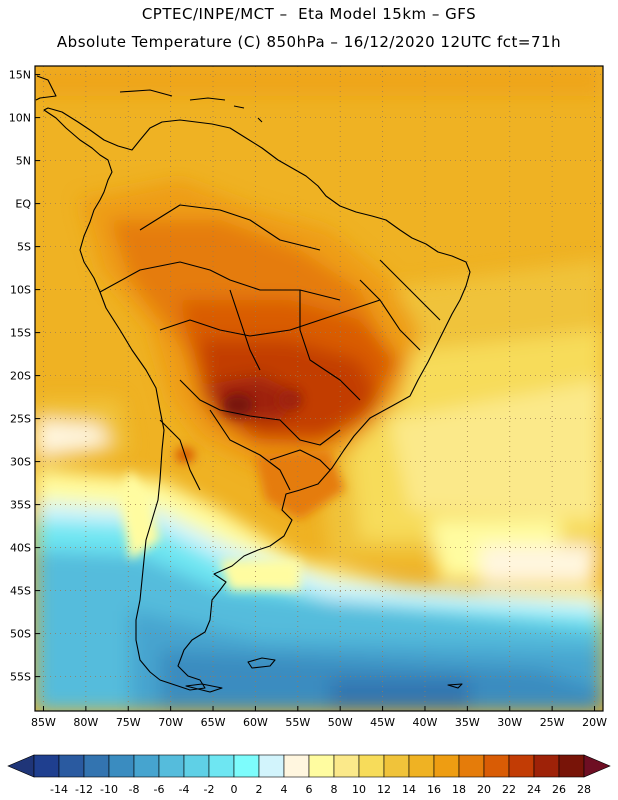 The height and width of the screenshot is (800, 618). Describe the element at coordinates (20, 548) in the screenshot. I see `lat-label: 40S` at that location.